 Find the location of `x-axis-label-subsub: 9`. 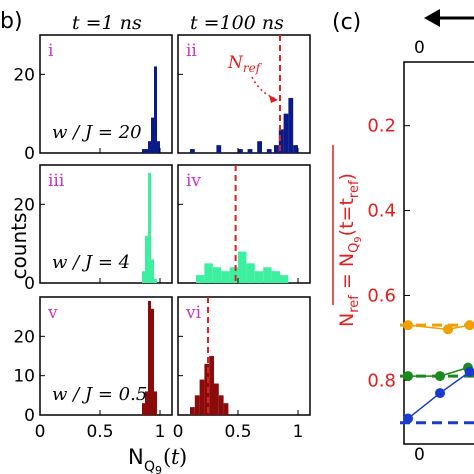

x-axis-label-subsub: 9 is located at coordinates (158, 469).